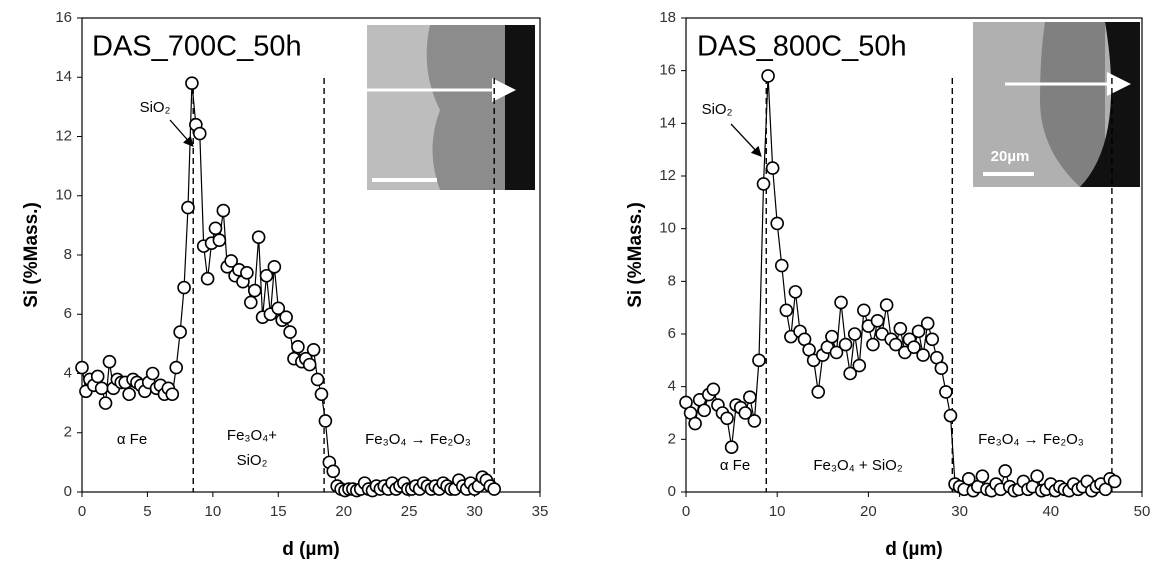 The image size is (1156, 569). I want to click on y-tick-label: 0, so click(68, 491).